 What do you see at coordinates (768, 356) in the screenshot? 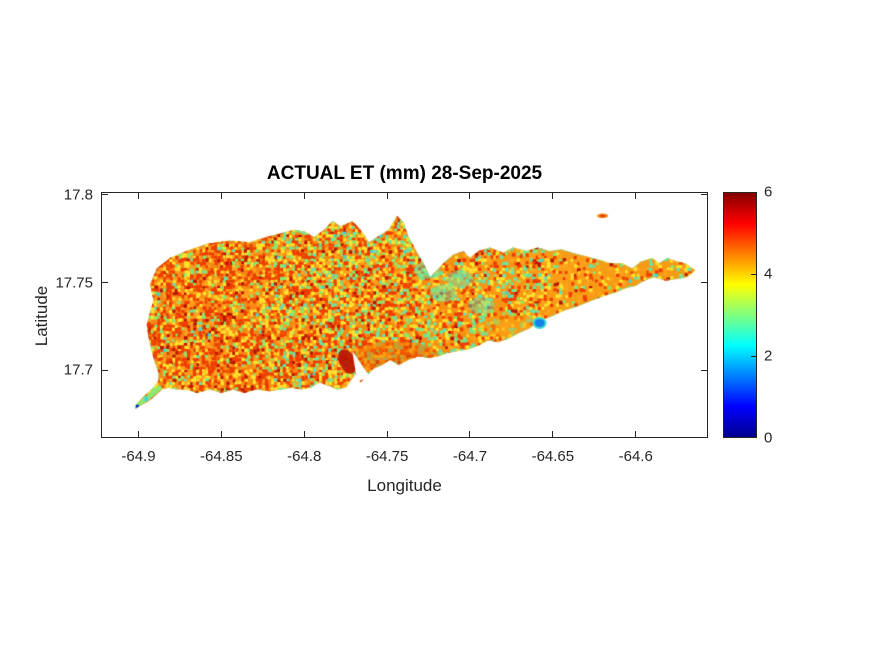
I see `colorbar-tick-label: 2` at bounding box center [768, 356].